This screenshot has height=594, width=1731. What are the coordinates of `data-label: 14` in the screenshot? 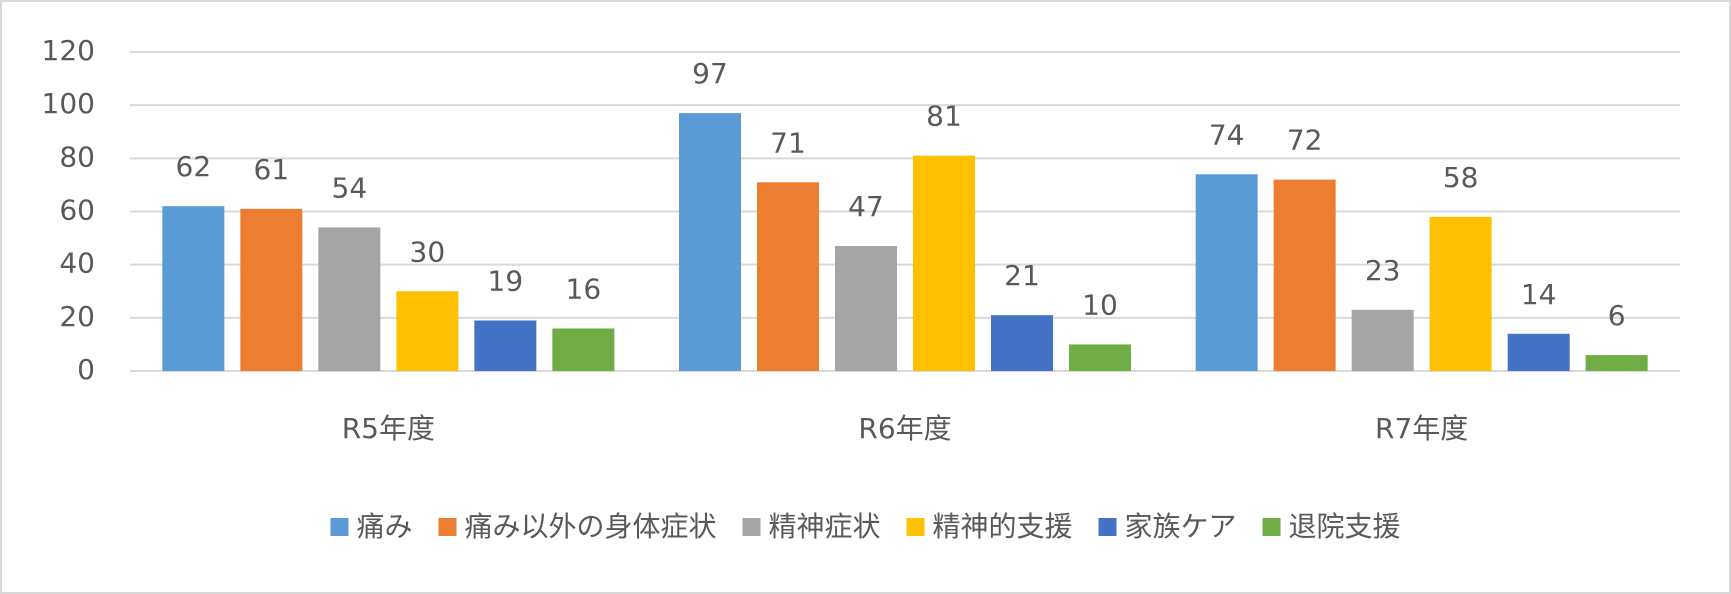 It's located at (1539, 294).